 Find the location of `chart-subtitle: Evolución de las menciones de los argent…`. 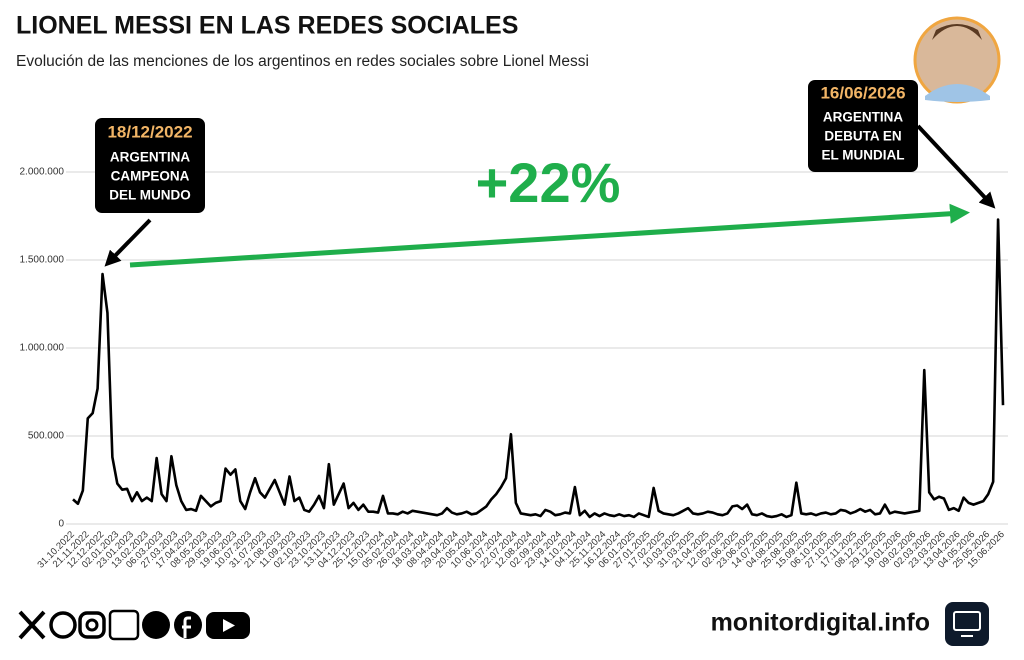

chart-subtitle: Evolución de las menciones de los argent… is located at coordinates (302, 61).